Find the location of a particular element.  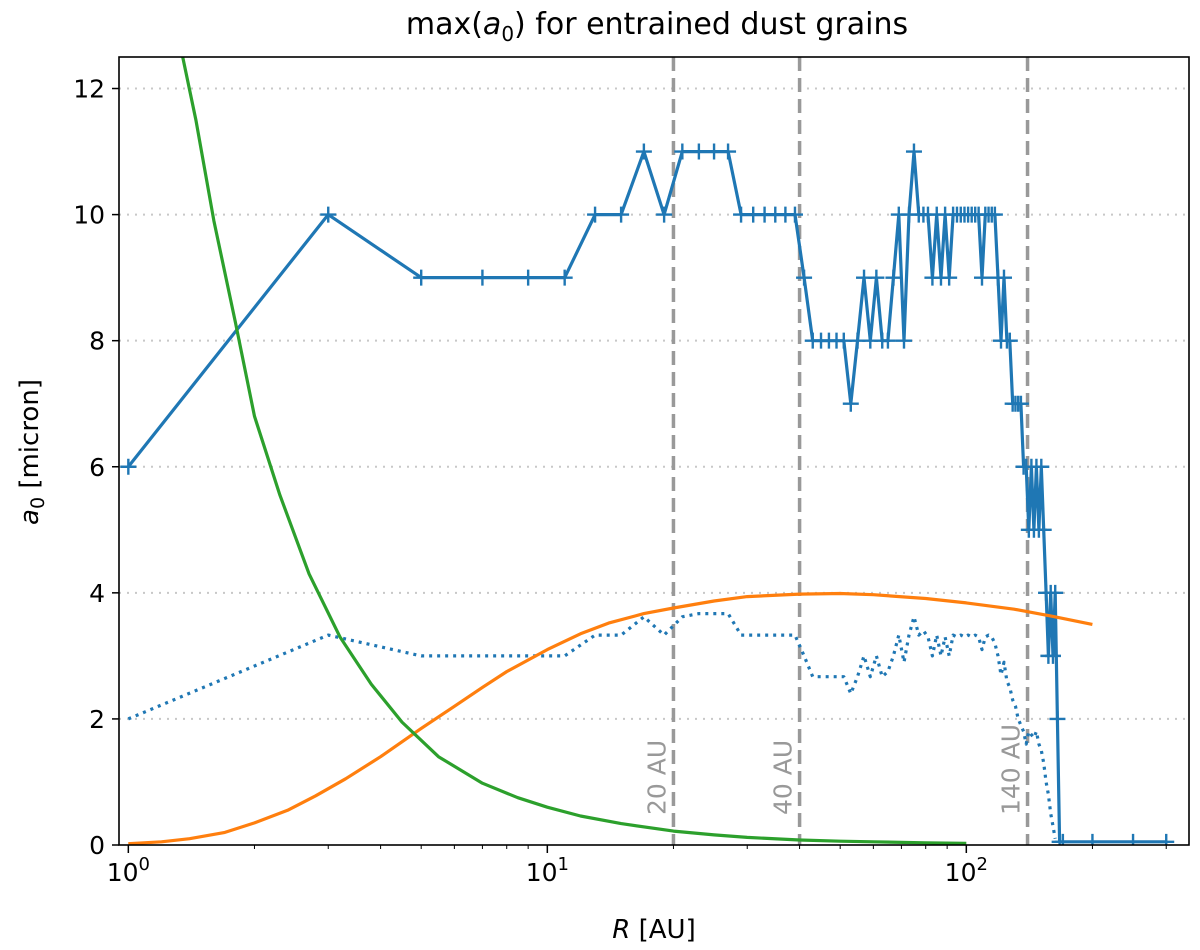

x-axis-ticks: 10⁰ 10¹ 10² is located at coordinates (637, 866).